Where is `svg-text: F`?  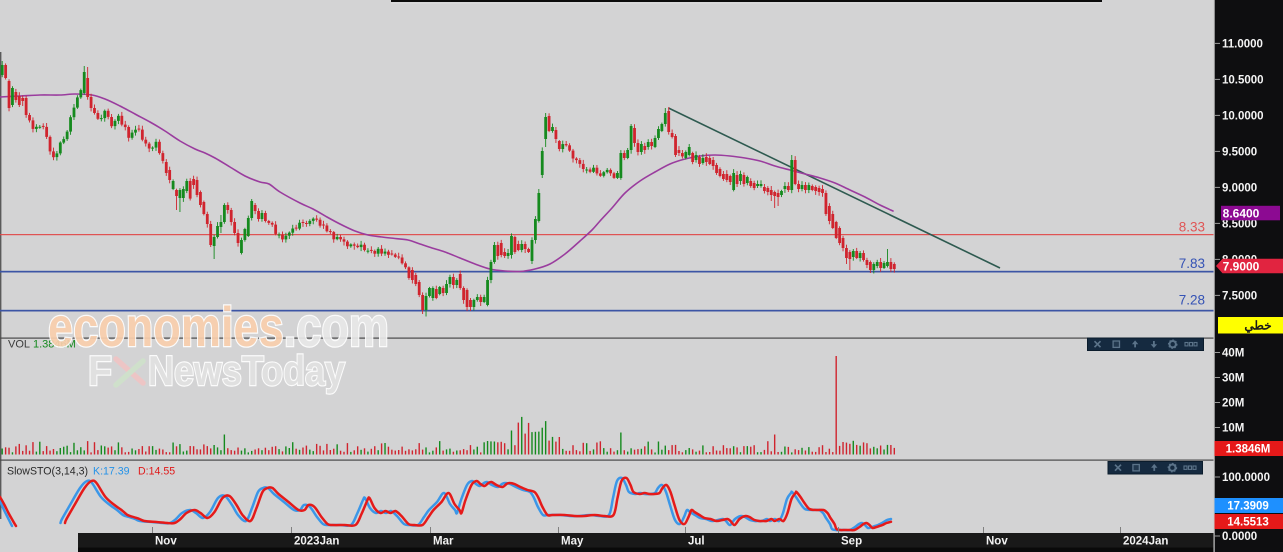
svg-text: F is located at coordinates (100, 370).